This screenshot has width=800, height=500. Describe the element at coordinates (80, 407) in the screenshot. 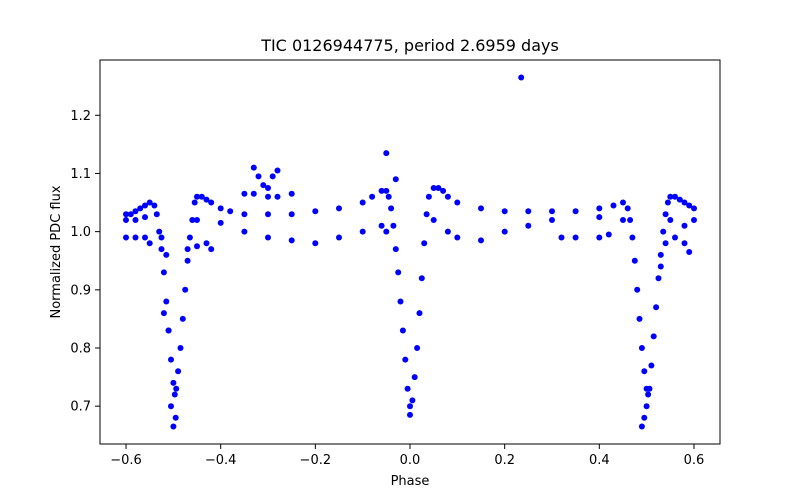

I see `y-tick-label: 0.7` at that location.